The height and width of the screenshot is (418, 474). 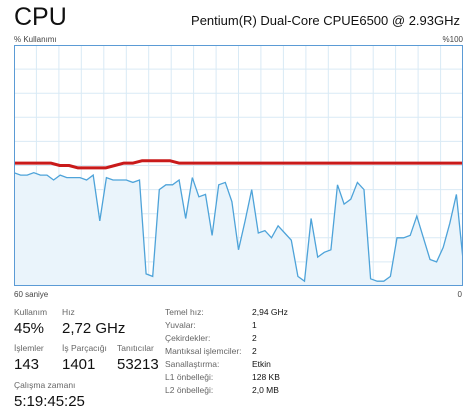 I want to click on spec-row-l1-cache: L1 önbelleği: 128 KB, so click(x=315, y=378).